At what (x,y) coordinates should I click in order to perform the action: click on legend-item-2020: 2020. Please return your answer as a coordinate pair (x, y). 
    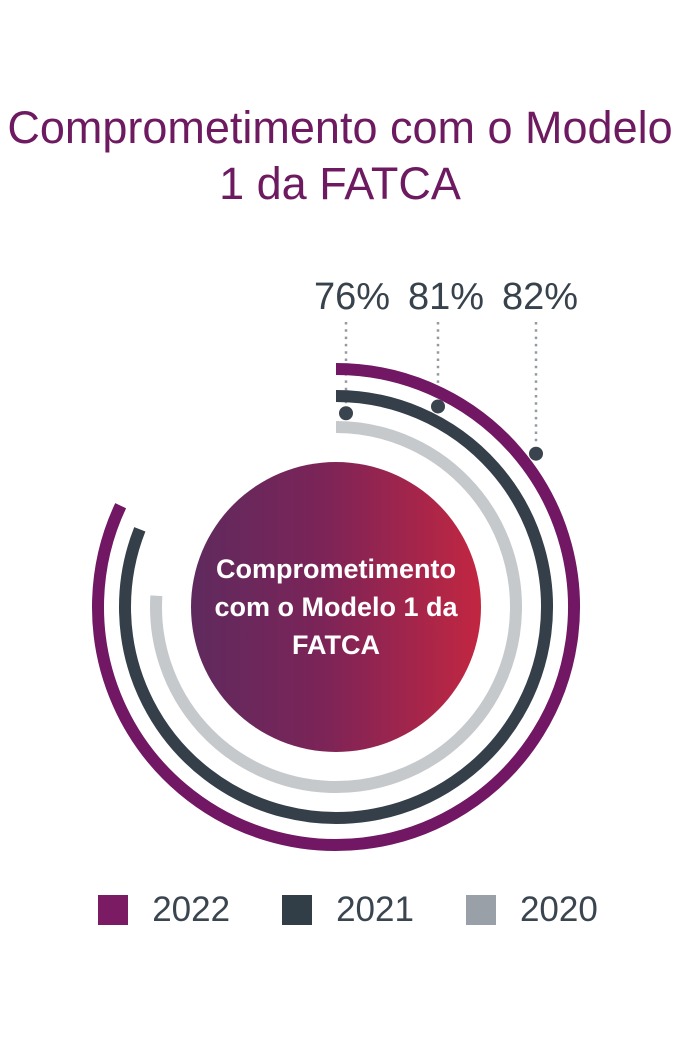
    Looking at the image, I should click on (531, 909).